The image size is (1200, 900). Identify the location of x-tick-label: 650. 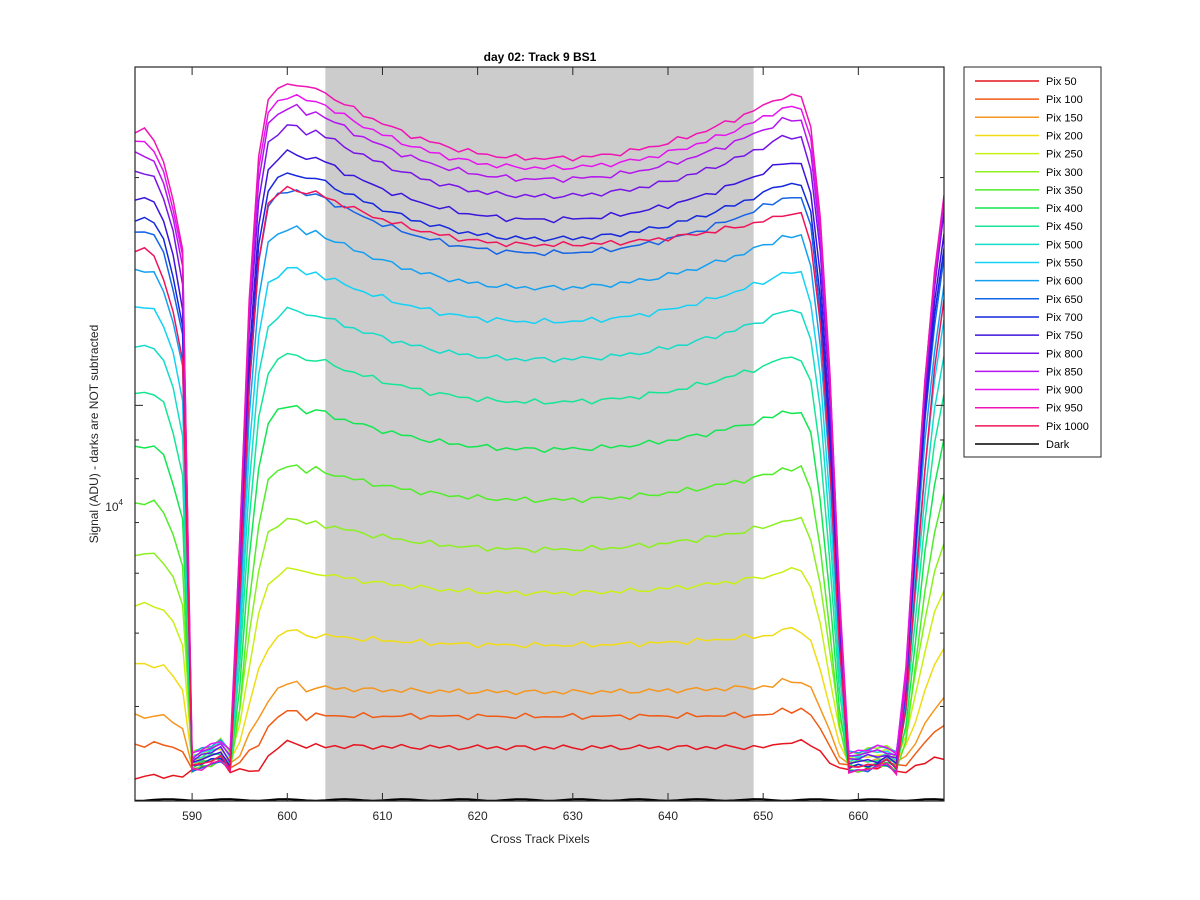
(763, 816).